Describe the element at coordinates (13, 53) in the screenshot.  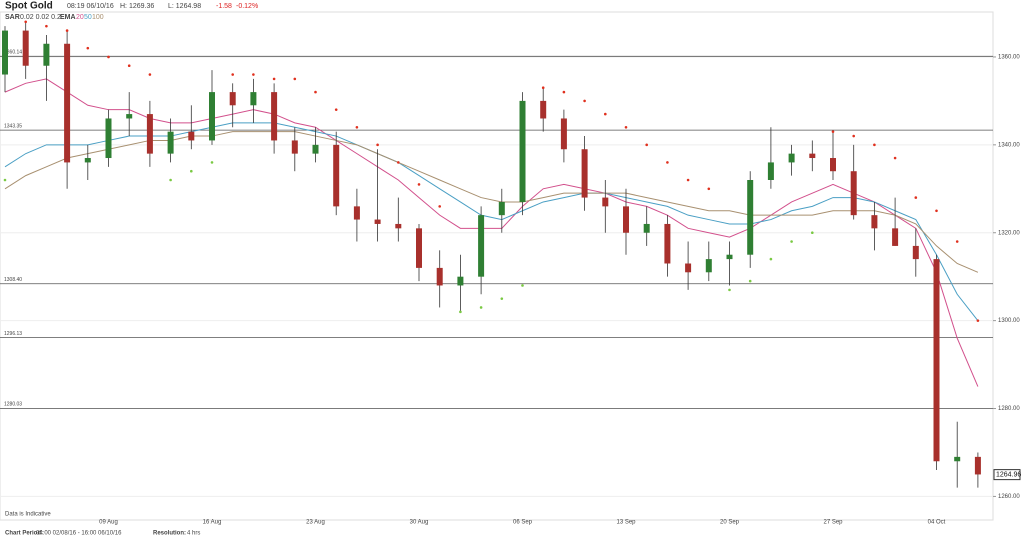
I see `level-label: 1360.14` at that location.